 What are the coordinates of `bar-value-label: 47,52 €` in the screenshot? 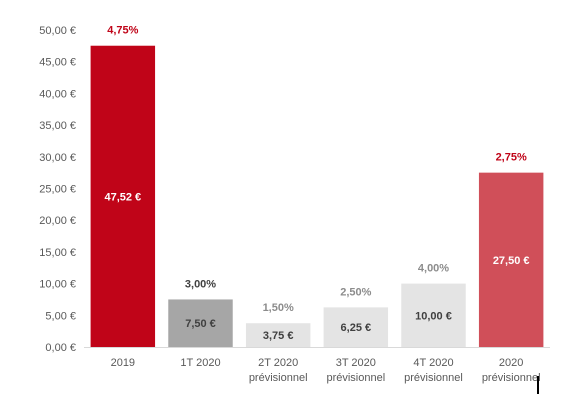 It's located at (122, 197).